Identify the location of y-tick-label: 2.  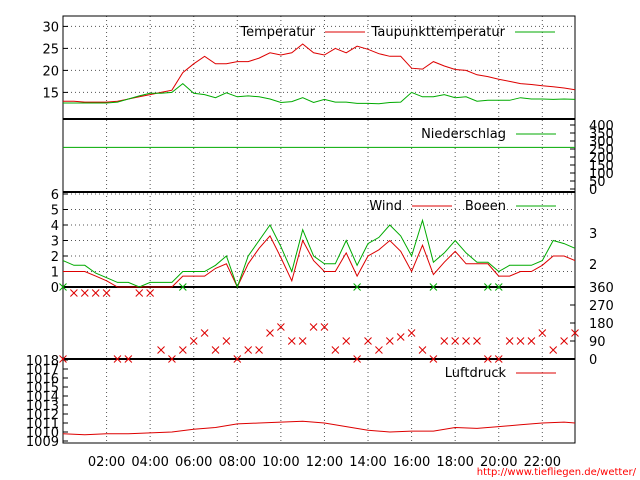
(55, 257).